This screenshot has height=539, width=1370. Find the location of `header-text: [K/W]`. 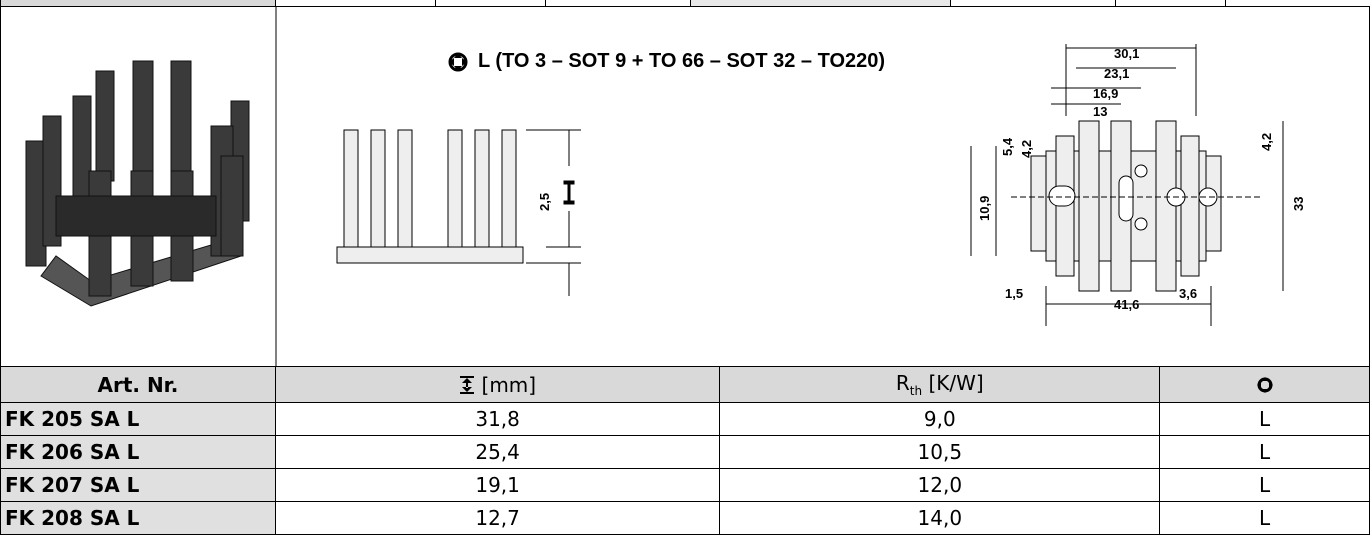

header-text: [K/W] is located at coordinates (956, 383).